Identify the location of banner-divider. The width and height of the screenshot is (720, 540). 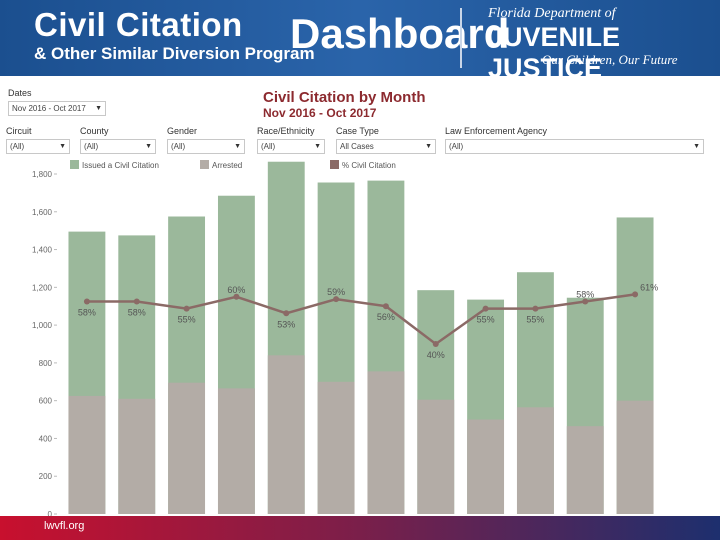
(461, 38).